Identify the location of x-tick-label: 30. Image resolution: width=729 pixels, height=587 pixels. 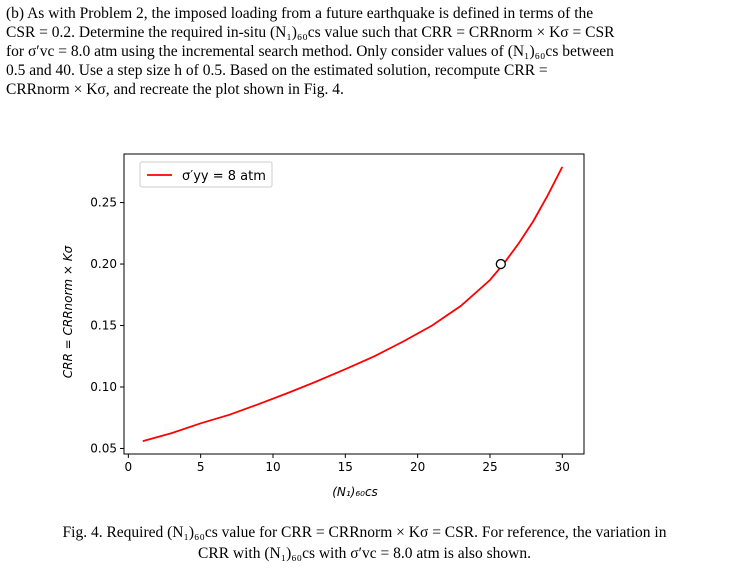
(562, 467).